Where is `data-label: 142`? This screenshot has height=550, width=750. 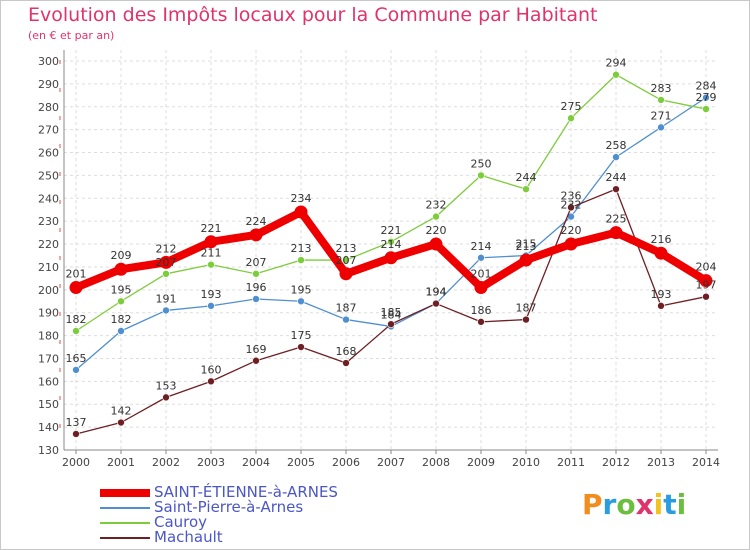
data-label: 142 is located at coordinates (121, 411).